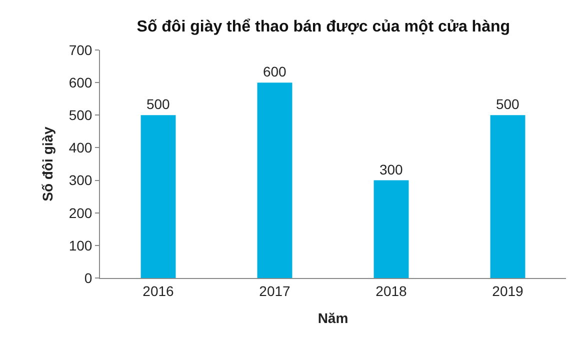 Image resolution: width=588 pixels, height=340 pixels. I want to click on y-tick-label: 300, so click(80, 180).